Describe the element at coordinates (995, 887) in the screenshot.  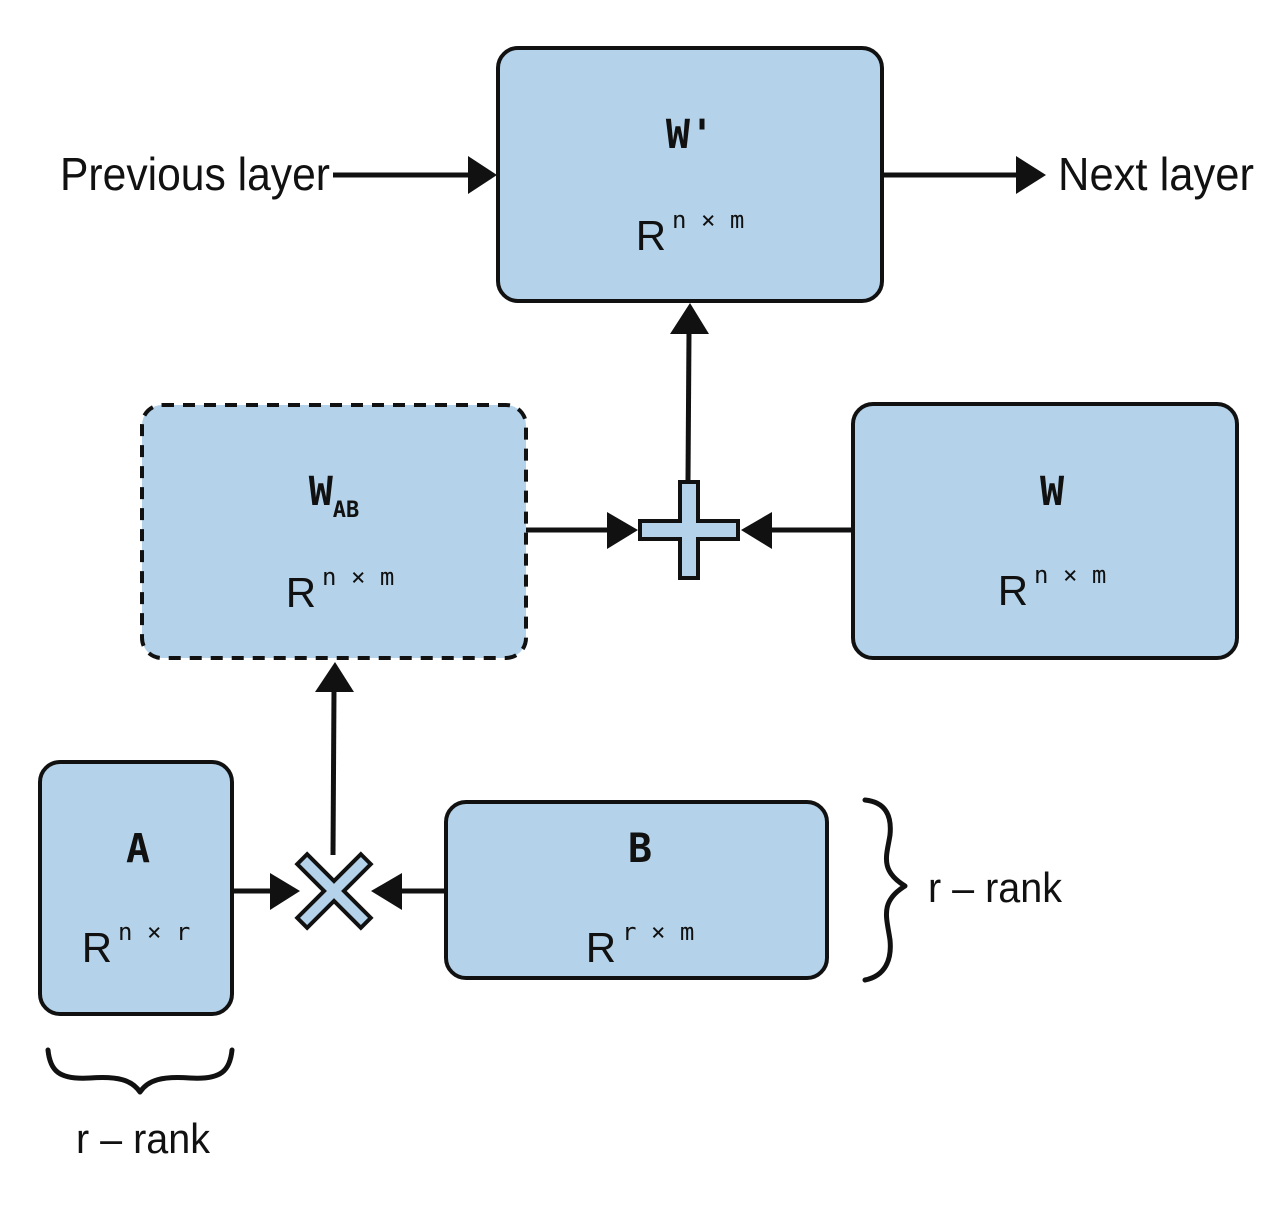
I see `label-rank-b: r – rank` at that location.